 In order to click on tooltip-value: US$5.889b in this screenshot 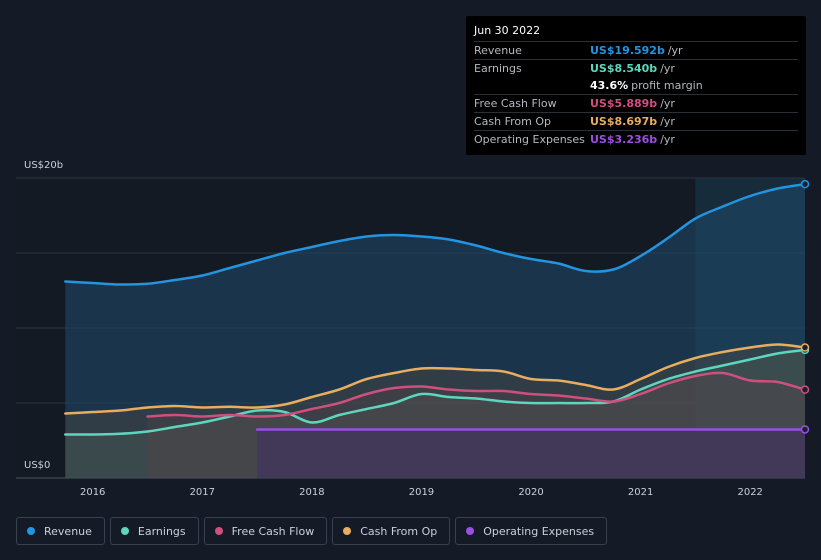, I will do `click(624, 103)`.